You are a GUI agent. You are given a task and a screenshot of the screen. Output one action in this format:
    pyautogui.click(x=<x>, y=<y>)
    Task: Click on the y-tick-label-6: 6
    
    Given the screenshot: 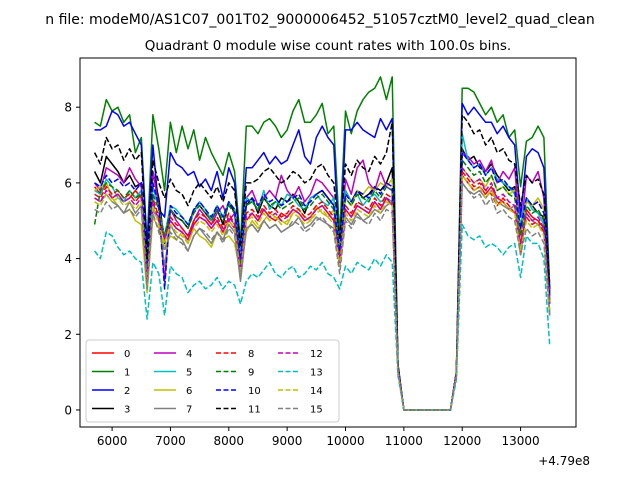 What is the action you would take?
    pyautogui.click(x=68, y=183)
    